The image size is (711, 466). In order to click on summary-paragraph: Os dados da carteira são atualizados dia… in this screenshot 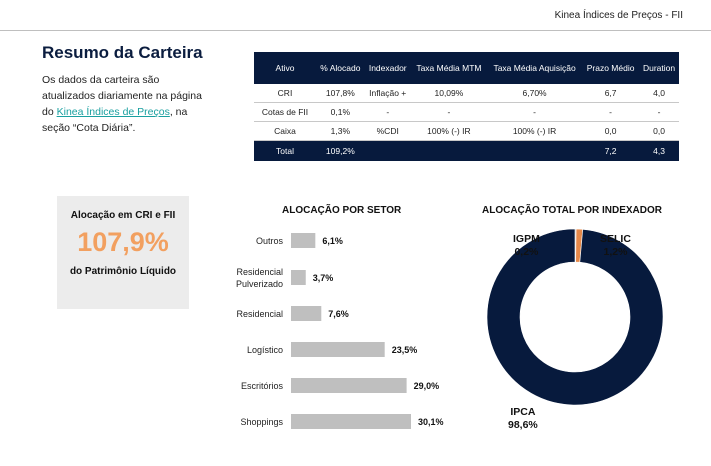, I will do `click(127, 104)`.